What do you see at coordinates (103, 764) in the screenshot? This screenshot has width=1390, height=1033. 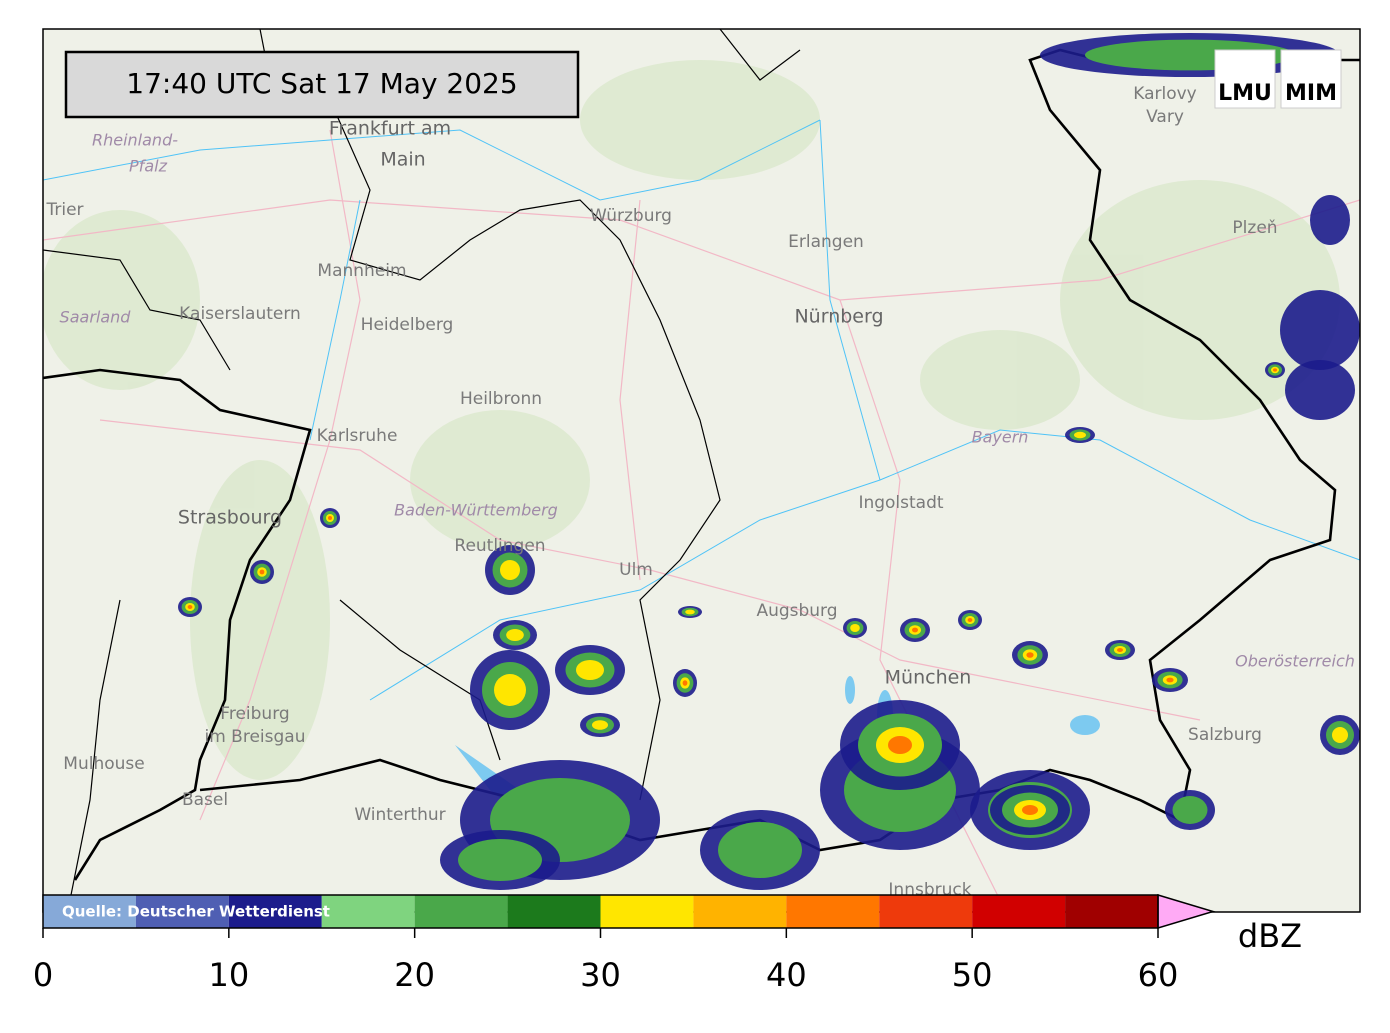 I see `city-label: Mulhouse` at bounding box center [103, 764].